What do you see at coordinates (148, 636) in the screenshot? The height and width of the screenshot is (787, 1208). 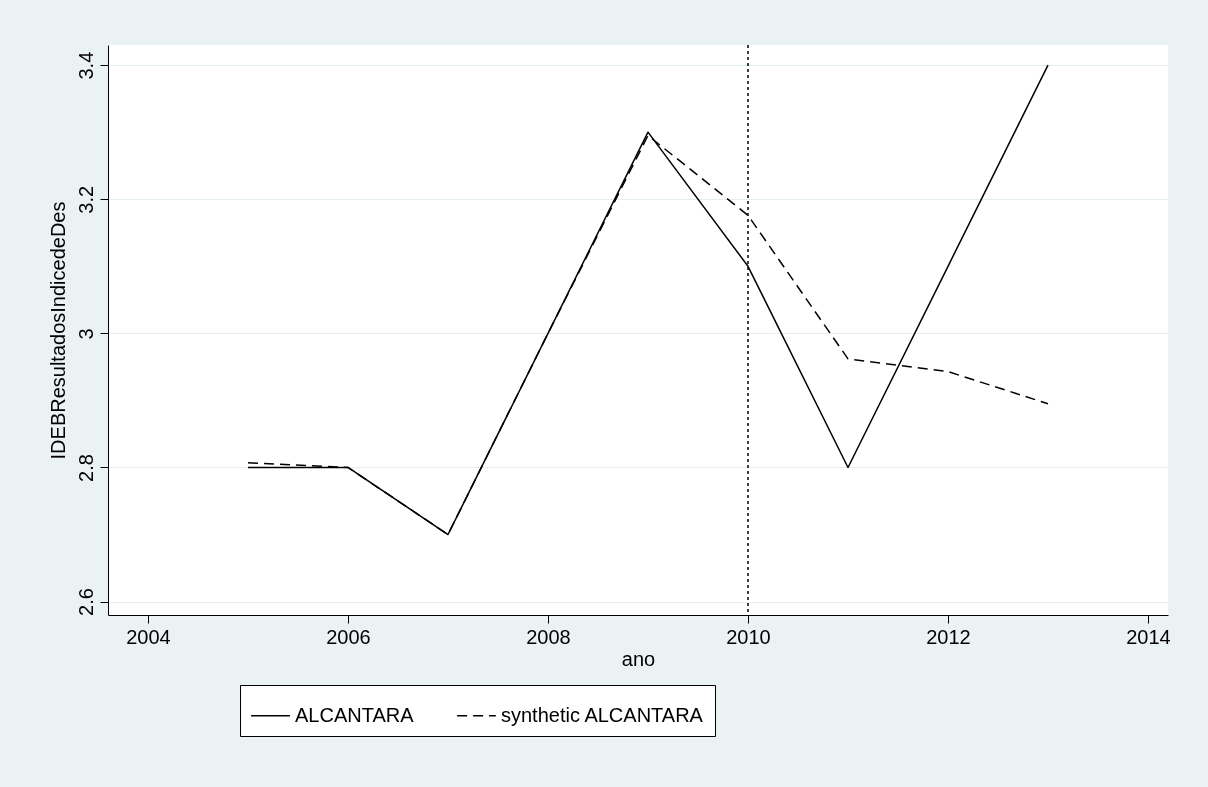 I see `x-tick-label: 2004` at bounding box center [148, 636].